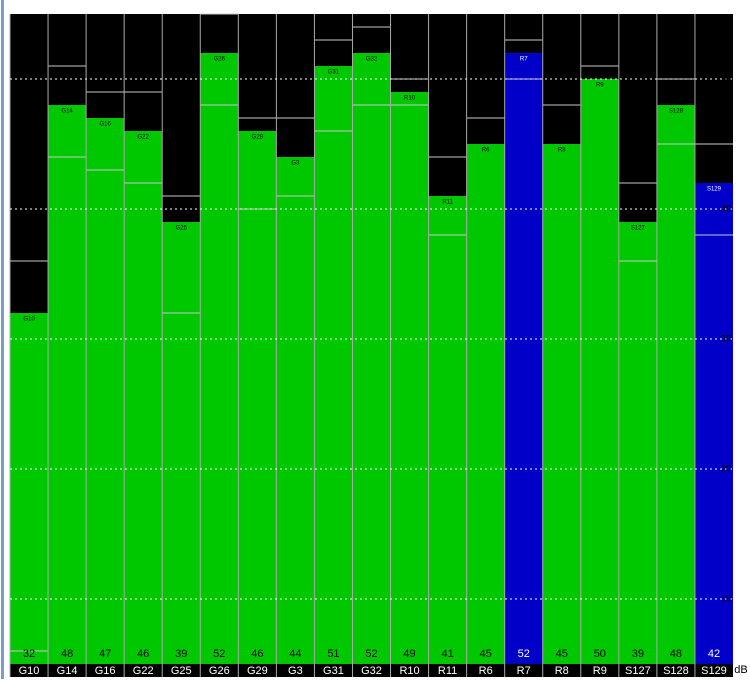  I want to click on value-label: 32, so click(29, 654).